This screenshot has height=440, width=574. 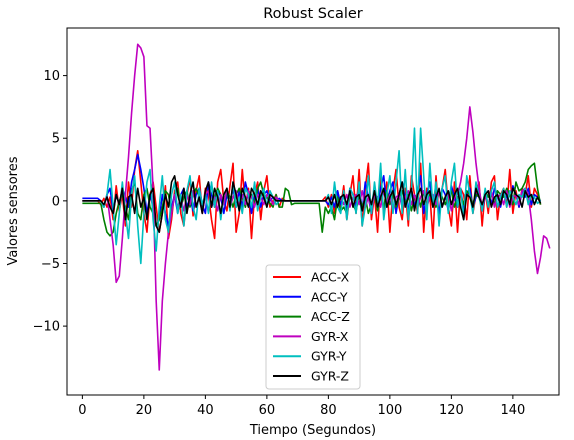 What do you see at coordinates (82, 410) in the screenshot?
I see `x-tick-label: 0` at bounding box center [82, 410].